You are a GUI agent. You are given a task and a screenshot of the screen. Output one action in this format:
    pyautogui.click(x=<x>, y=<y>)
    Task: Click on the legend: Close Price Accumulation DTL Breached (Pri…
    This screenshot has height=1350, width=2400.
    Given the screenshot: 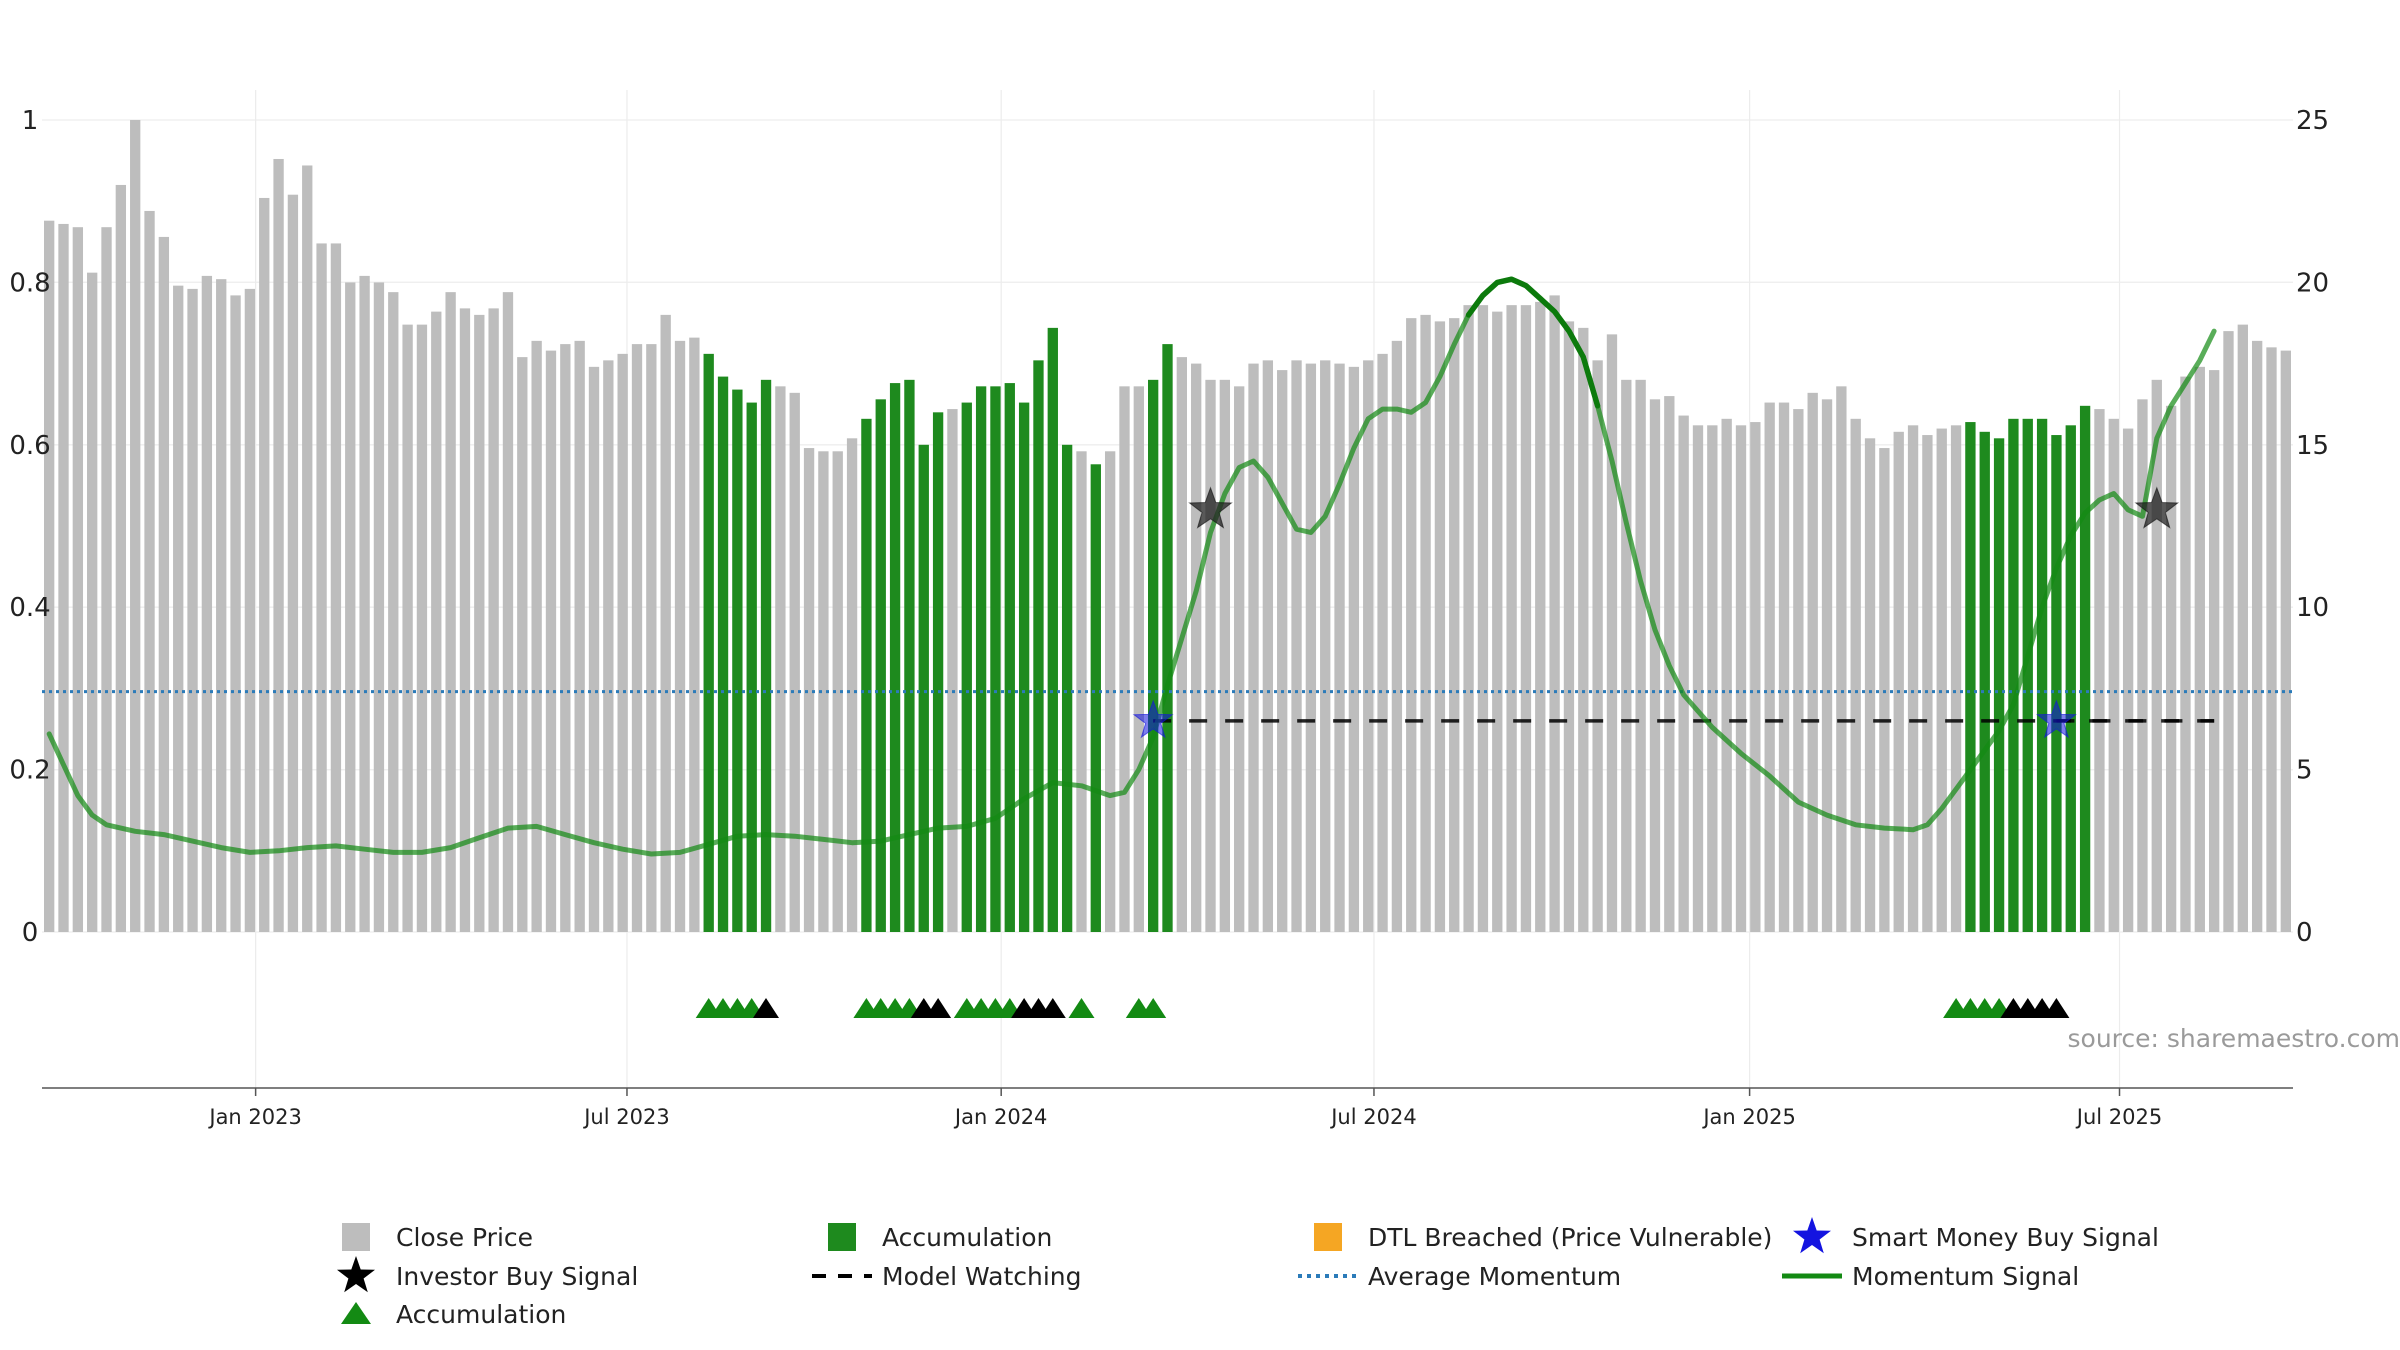 What is the action you would take?
    pyautogui.click(x=1248, y=1273)
    